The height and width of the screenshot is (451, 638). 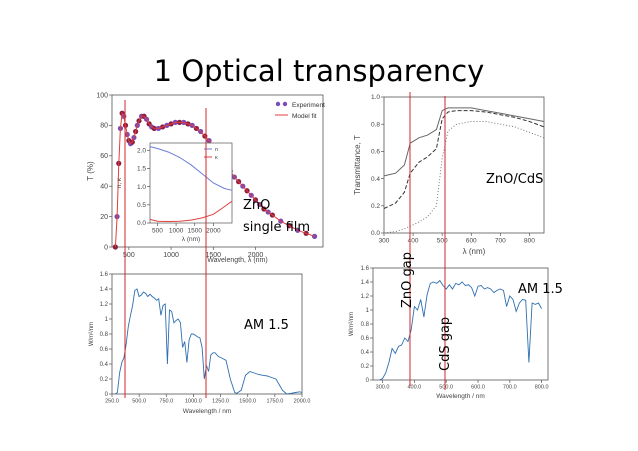 I want to click on inset-xlabel: λ (nm), so click(x=191, y=239).